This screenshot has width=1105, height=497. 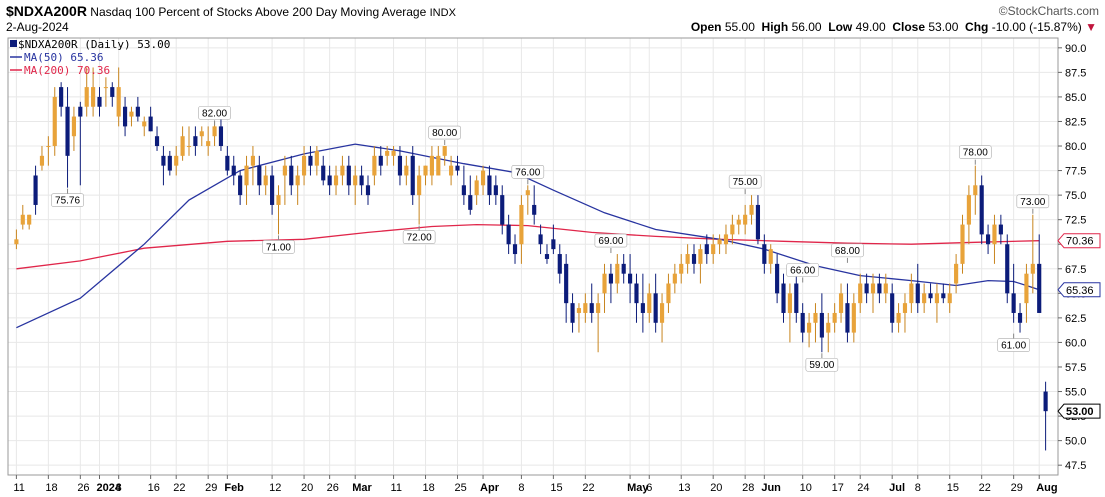 I want to click on x-tick-label: 2024, so click(x=108, y=488).